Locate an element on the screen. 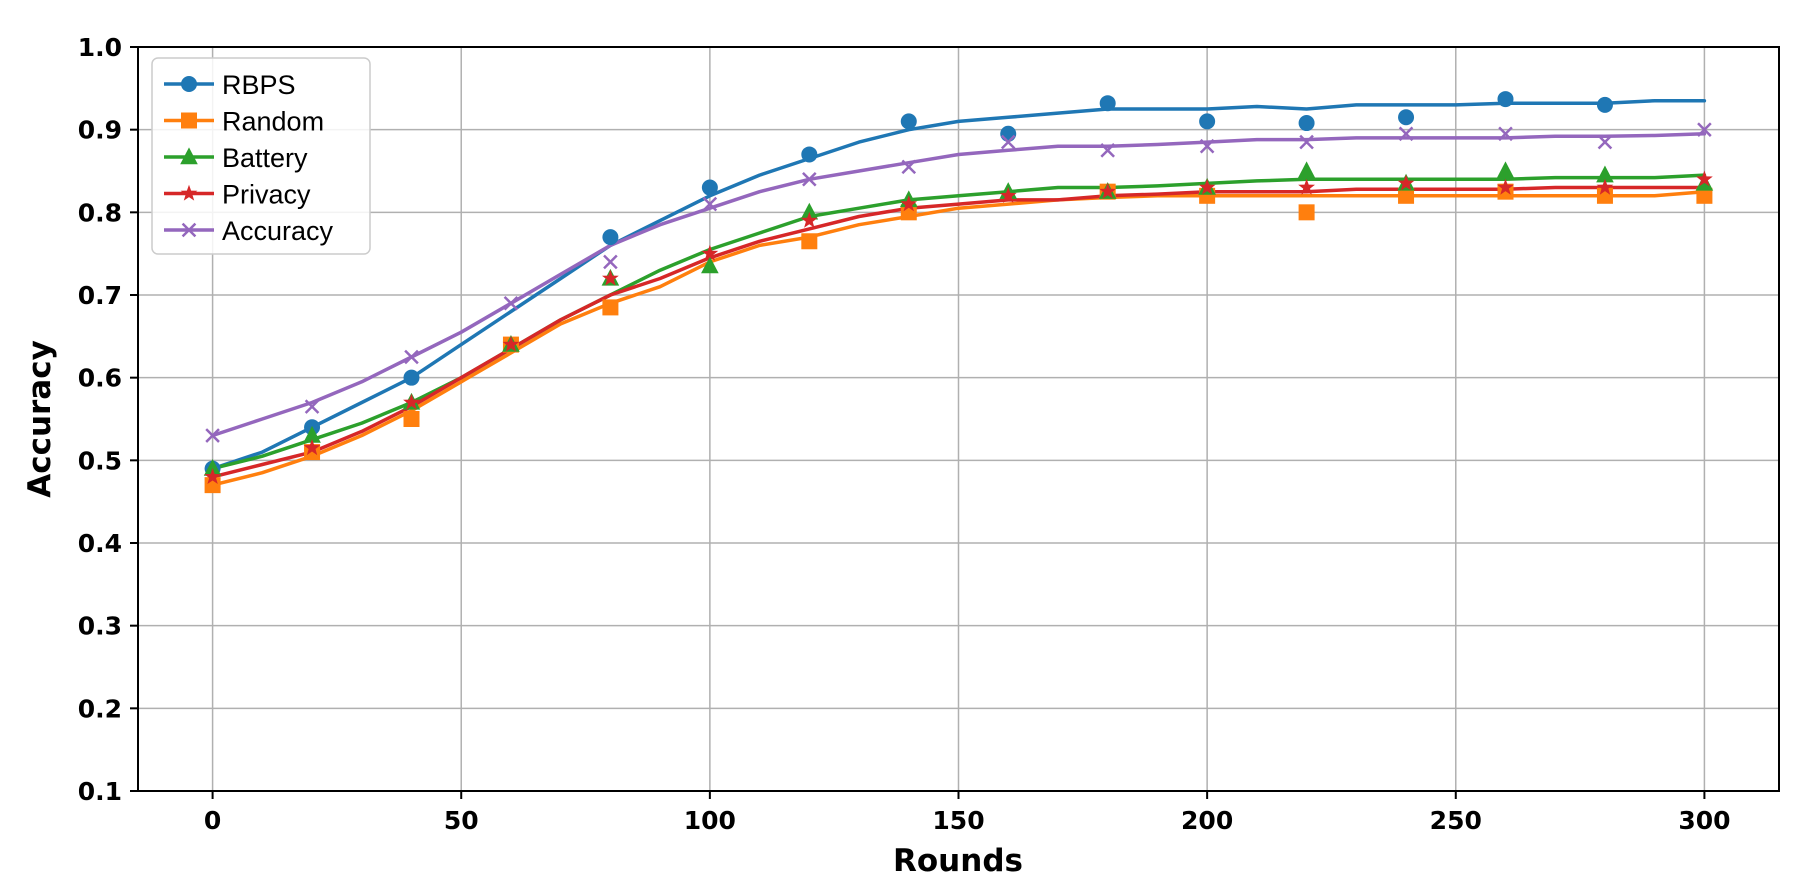  marker-accuracy-13-stroke-b is located at coordinates (1505, 134).